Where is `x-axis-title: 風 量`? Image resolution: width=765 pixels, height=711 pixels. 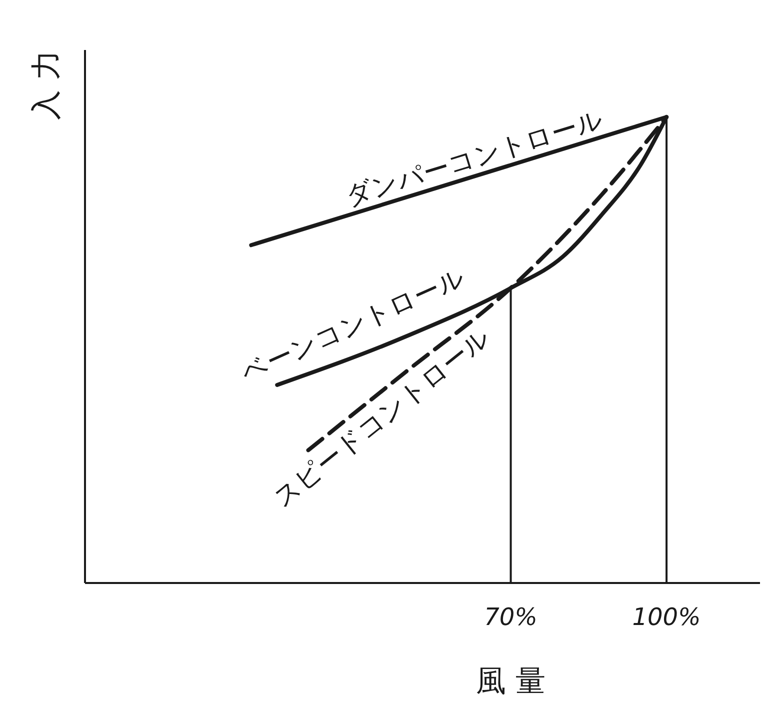 x-axis-title: 風 量 is located at coordinates (511, 681).